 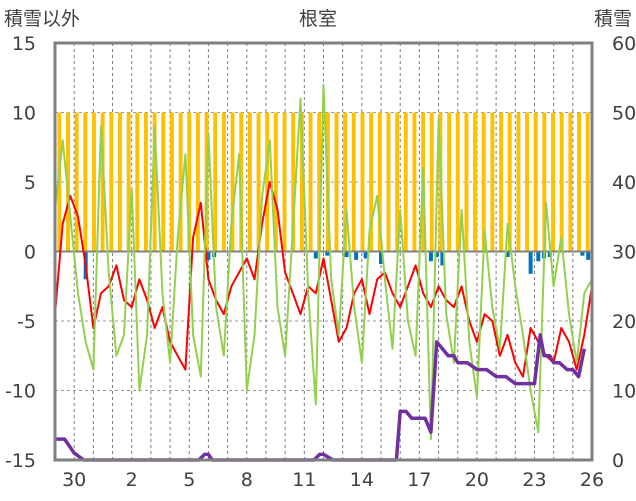 What do you see at coordinates (30, 183) in the screenshot?
I see `left-y-tick-label: 5` at bounding box center [30, 183].